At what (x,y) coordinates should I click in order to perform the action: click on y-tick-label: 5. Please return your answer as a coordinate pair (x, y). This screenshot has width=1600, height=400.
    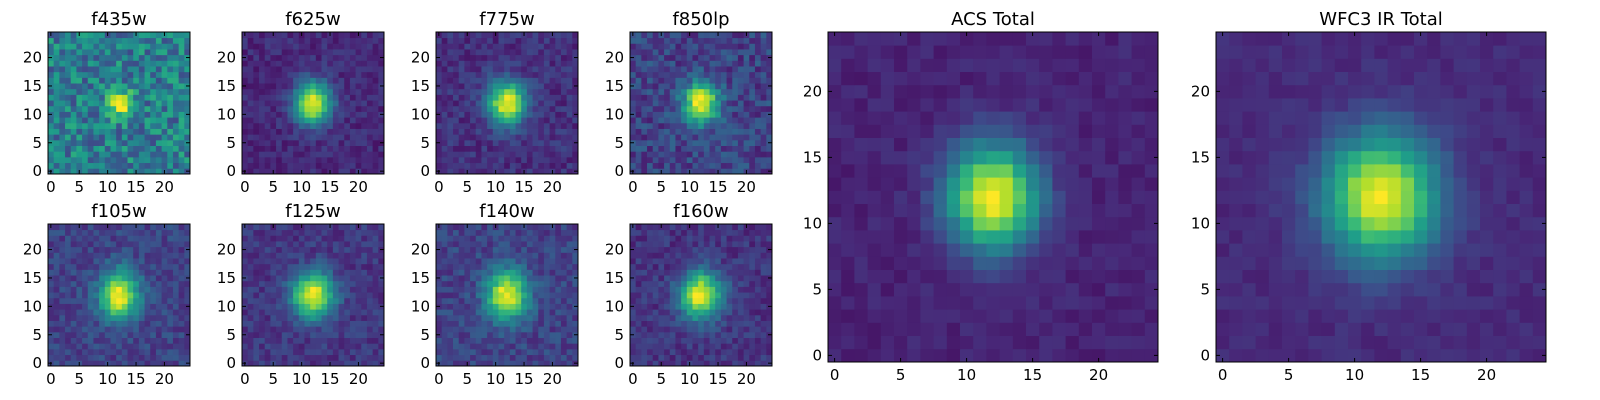
    Looking at the image, I should click on (37, 335).